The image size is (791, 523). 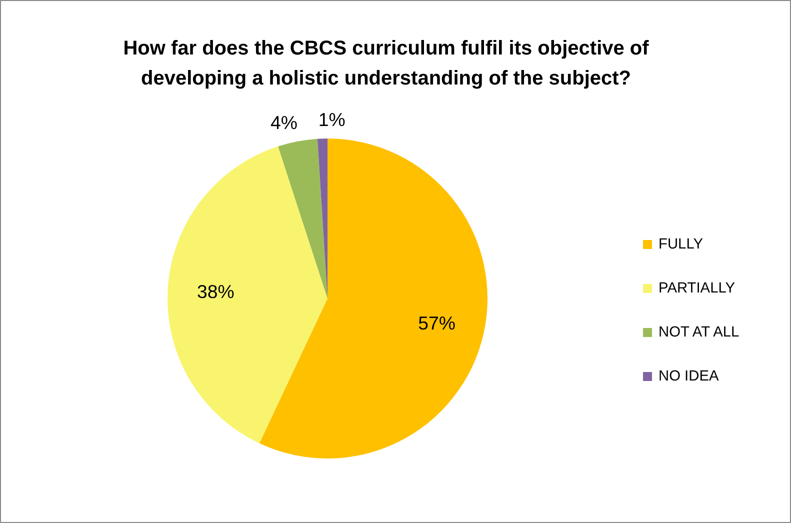 What do you see at coordinates (437, 323) in the screenshot?
I see `data-label: 57%` at bounding box center [437, 323].